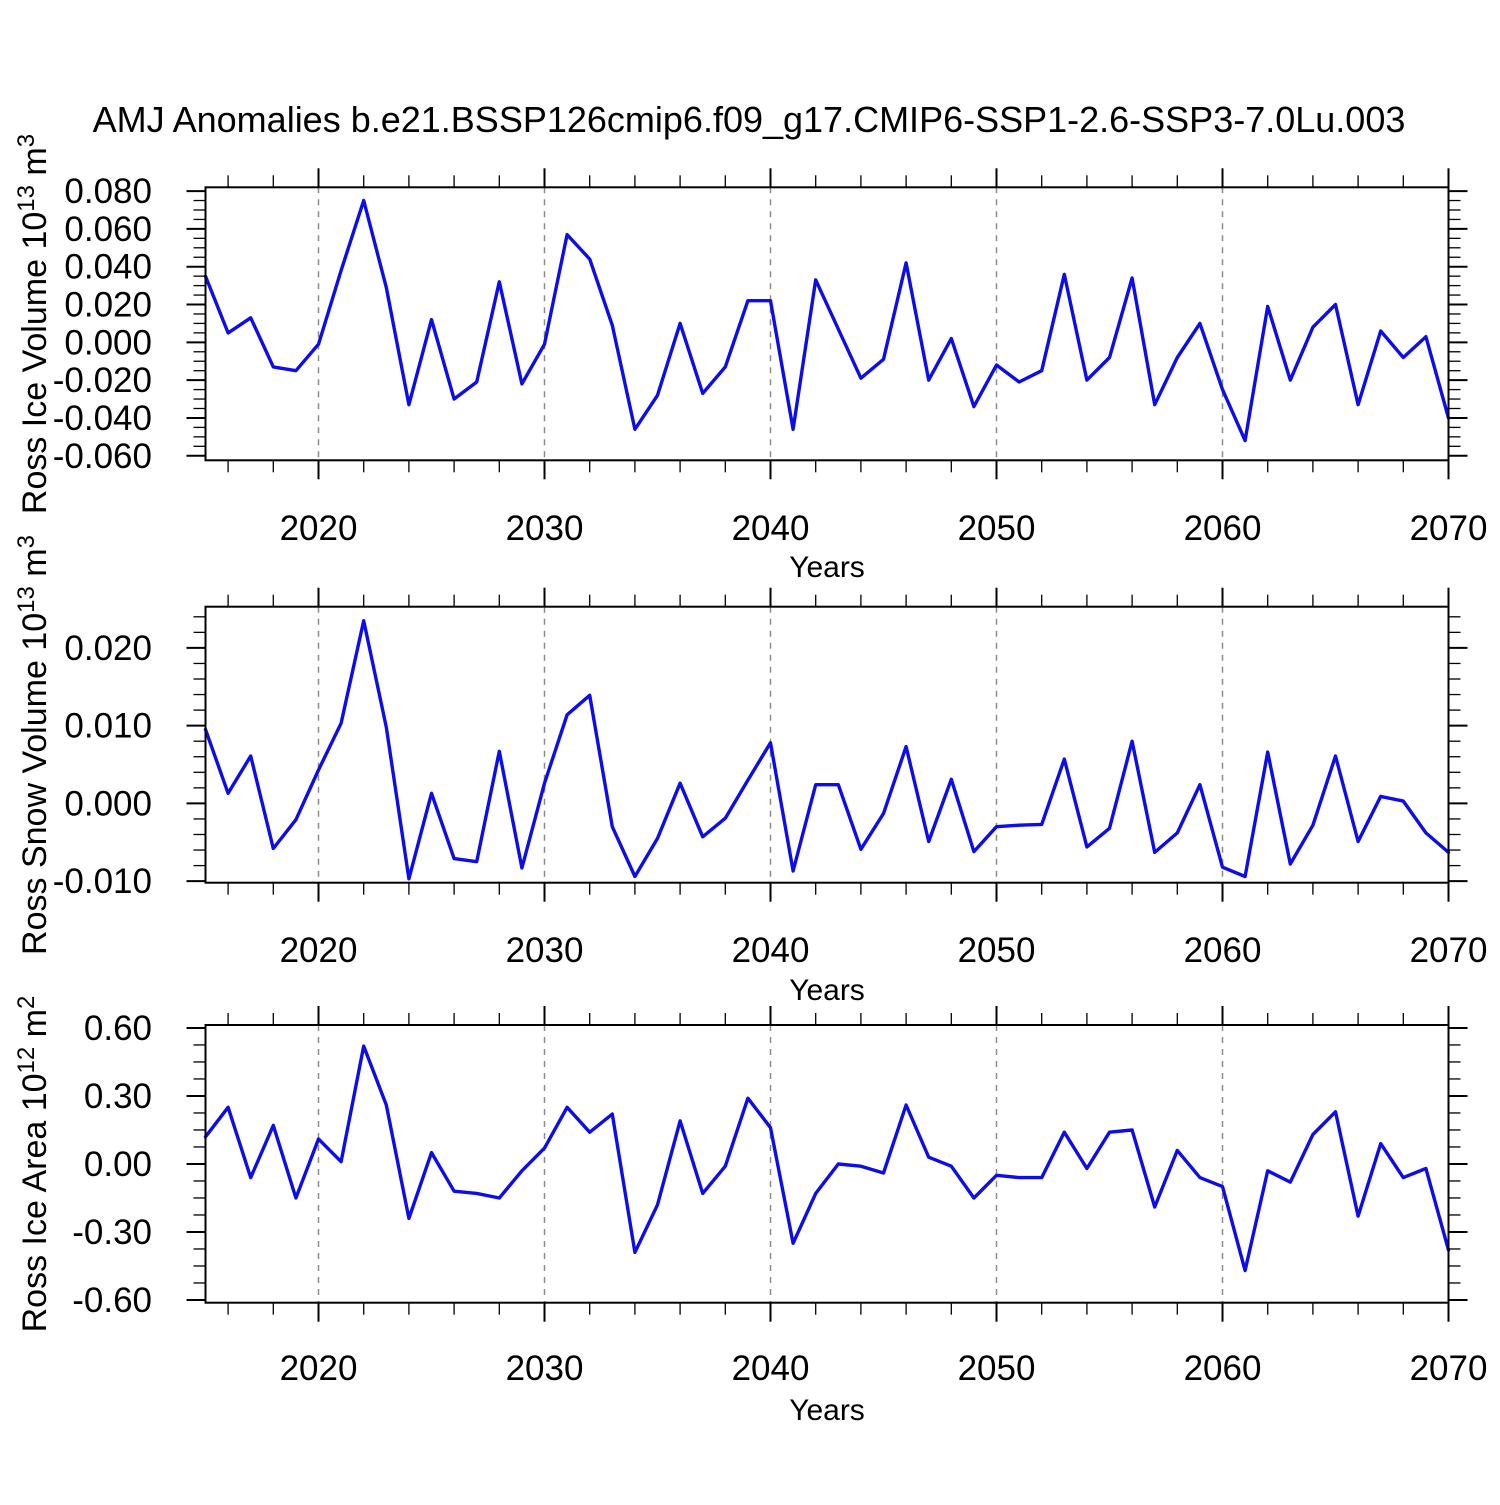  I want to click on y-tick-label: 0.00, so click(118, 1164).